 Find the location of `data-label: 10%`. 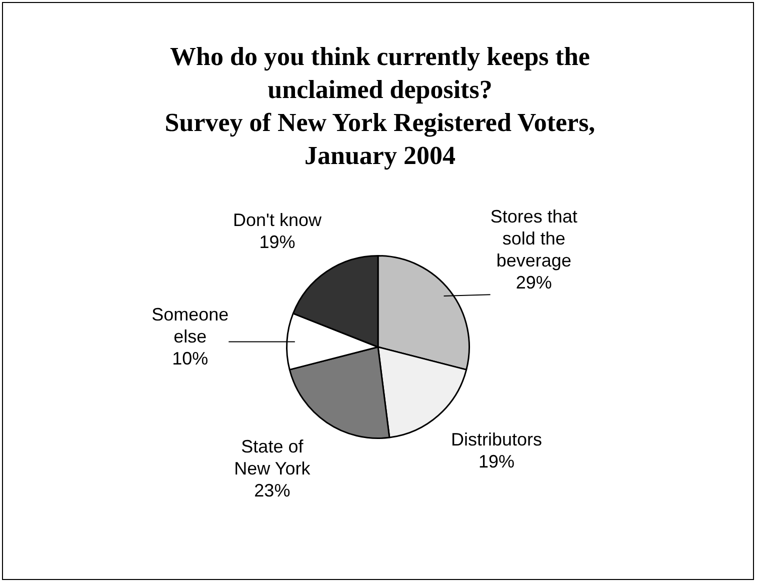

data-label: 10% is located at coordinates (190, 358).